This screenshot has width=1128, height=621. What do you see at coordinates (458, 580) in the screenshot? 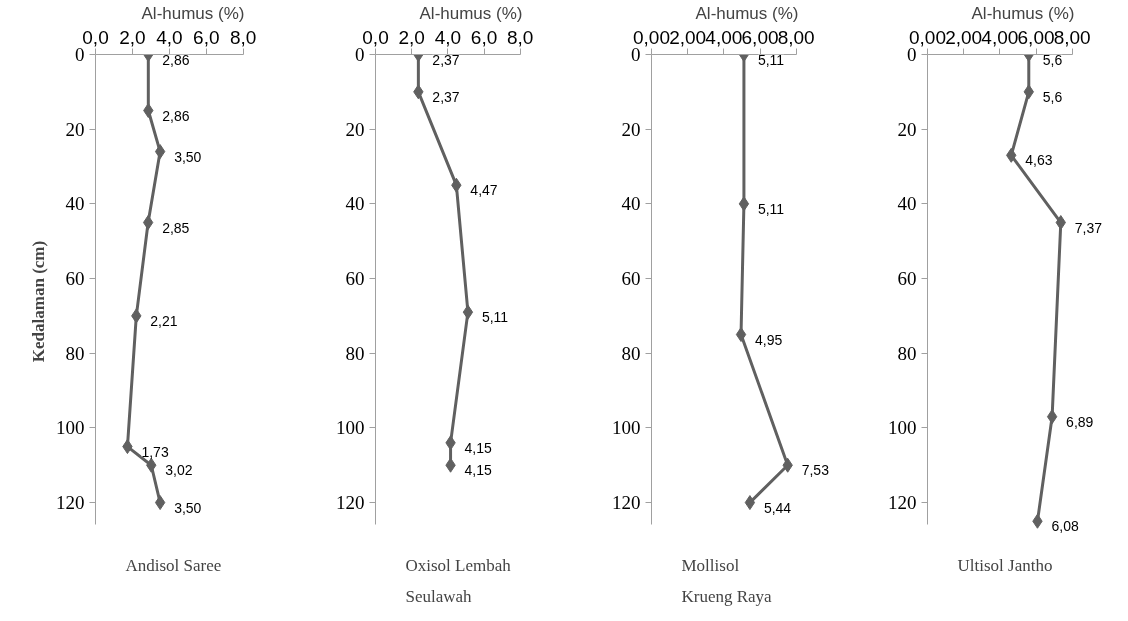
I see `text: Oxisol Lembah Seulawah` at bounding box center [458, 580].